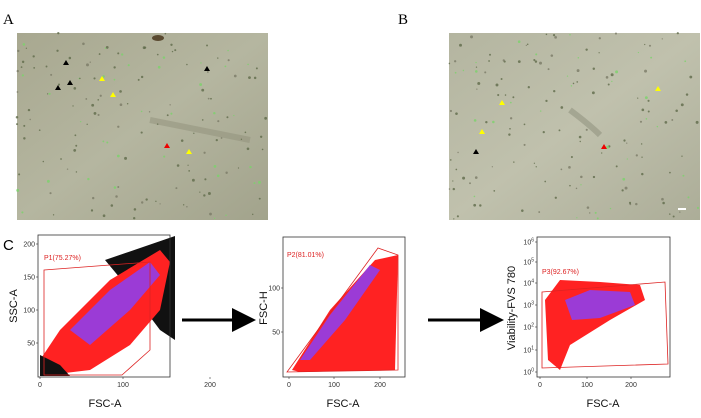 This screenshot has width=701, height=418. Describe the element at coordinates (305, 255) in the screenshot. I see `gate-label: P2(81.01%)` at that location.